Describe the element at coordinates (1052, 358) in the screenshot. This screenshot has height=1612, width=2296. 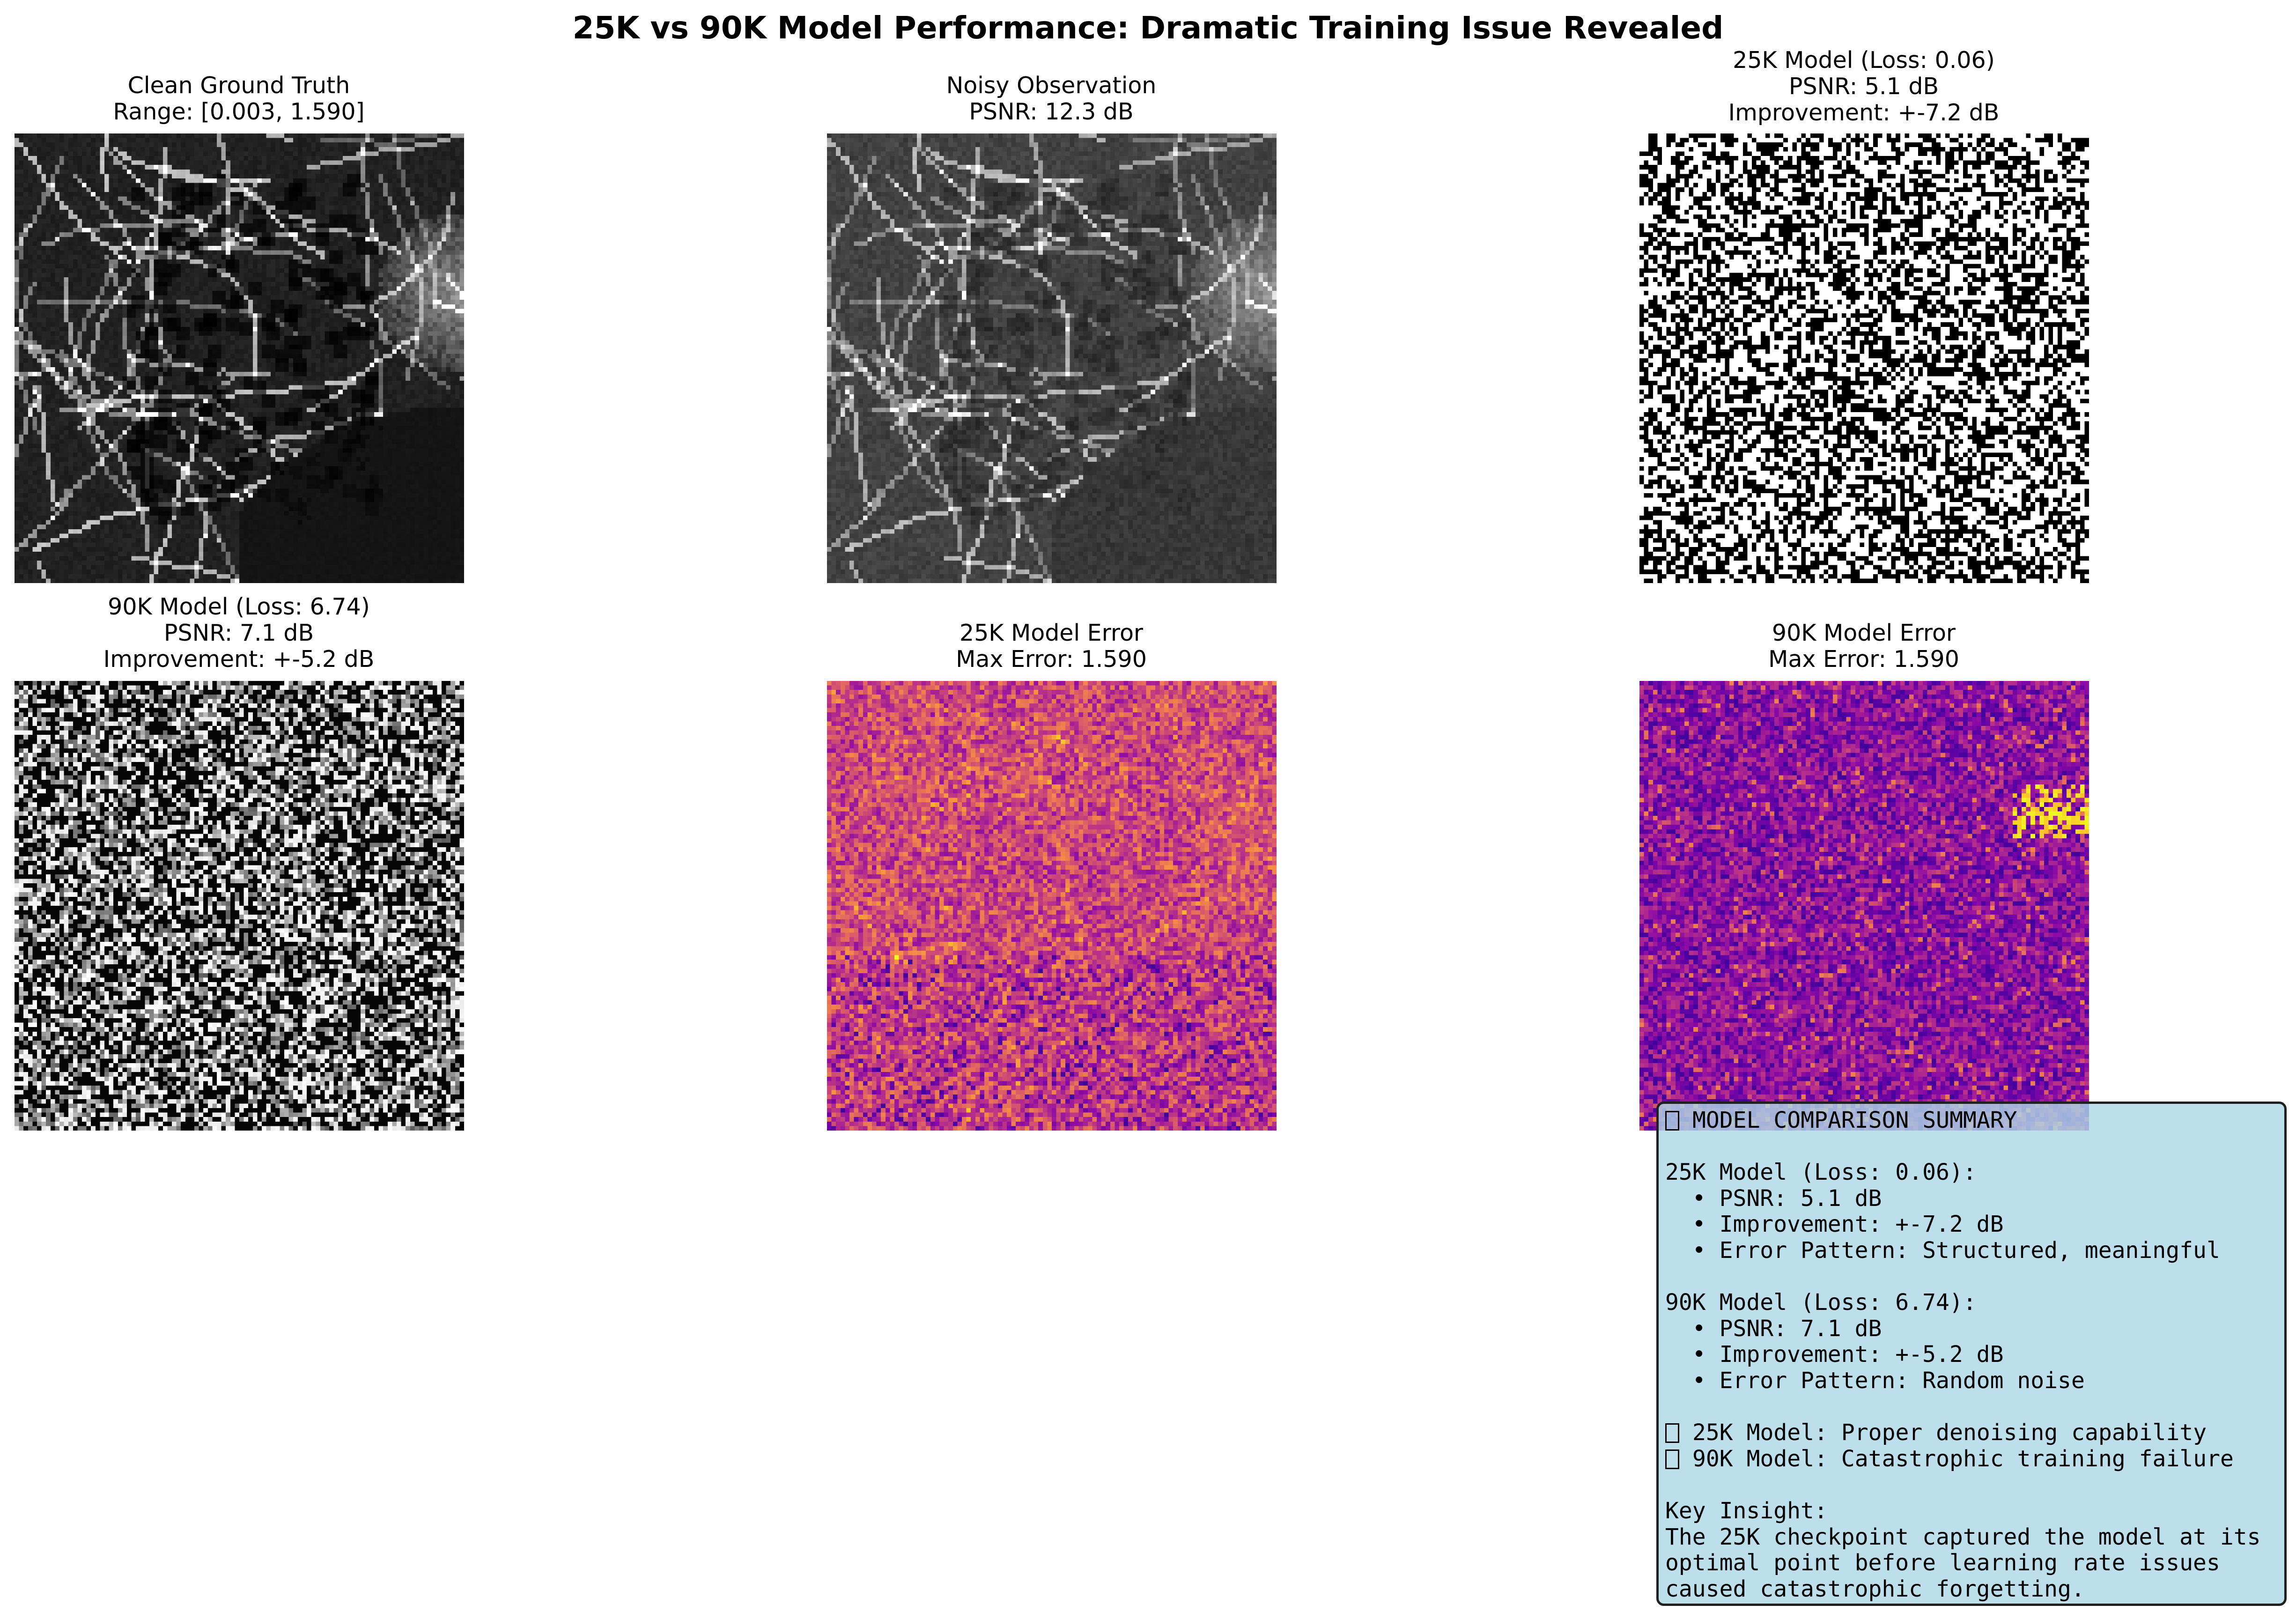
I see `image-panel-noisy` at that location.